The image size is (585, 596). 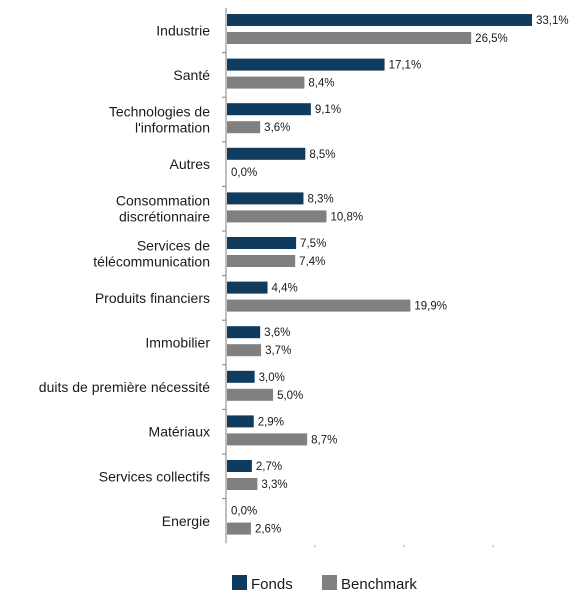 I want to click on data-label-fonds: 9,1%, so click(x=328, y=110).